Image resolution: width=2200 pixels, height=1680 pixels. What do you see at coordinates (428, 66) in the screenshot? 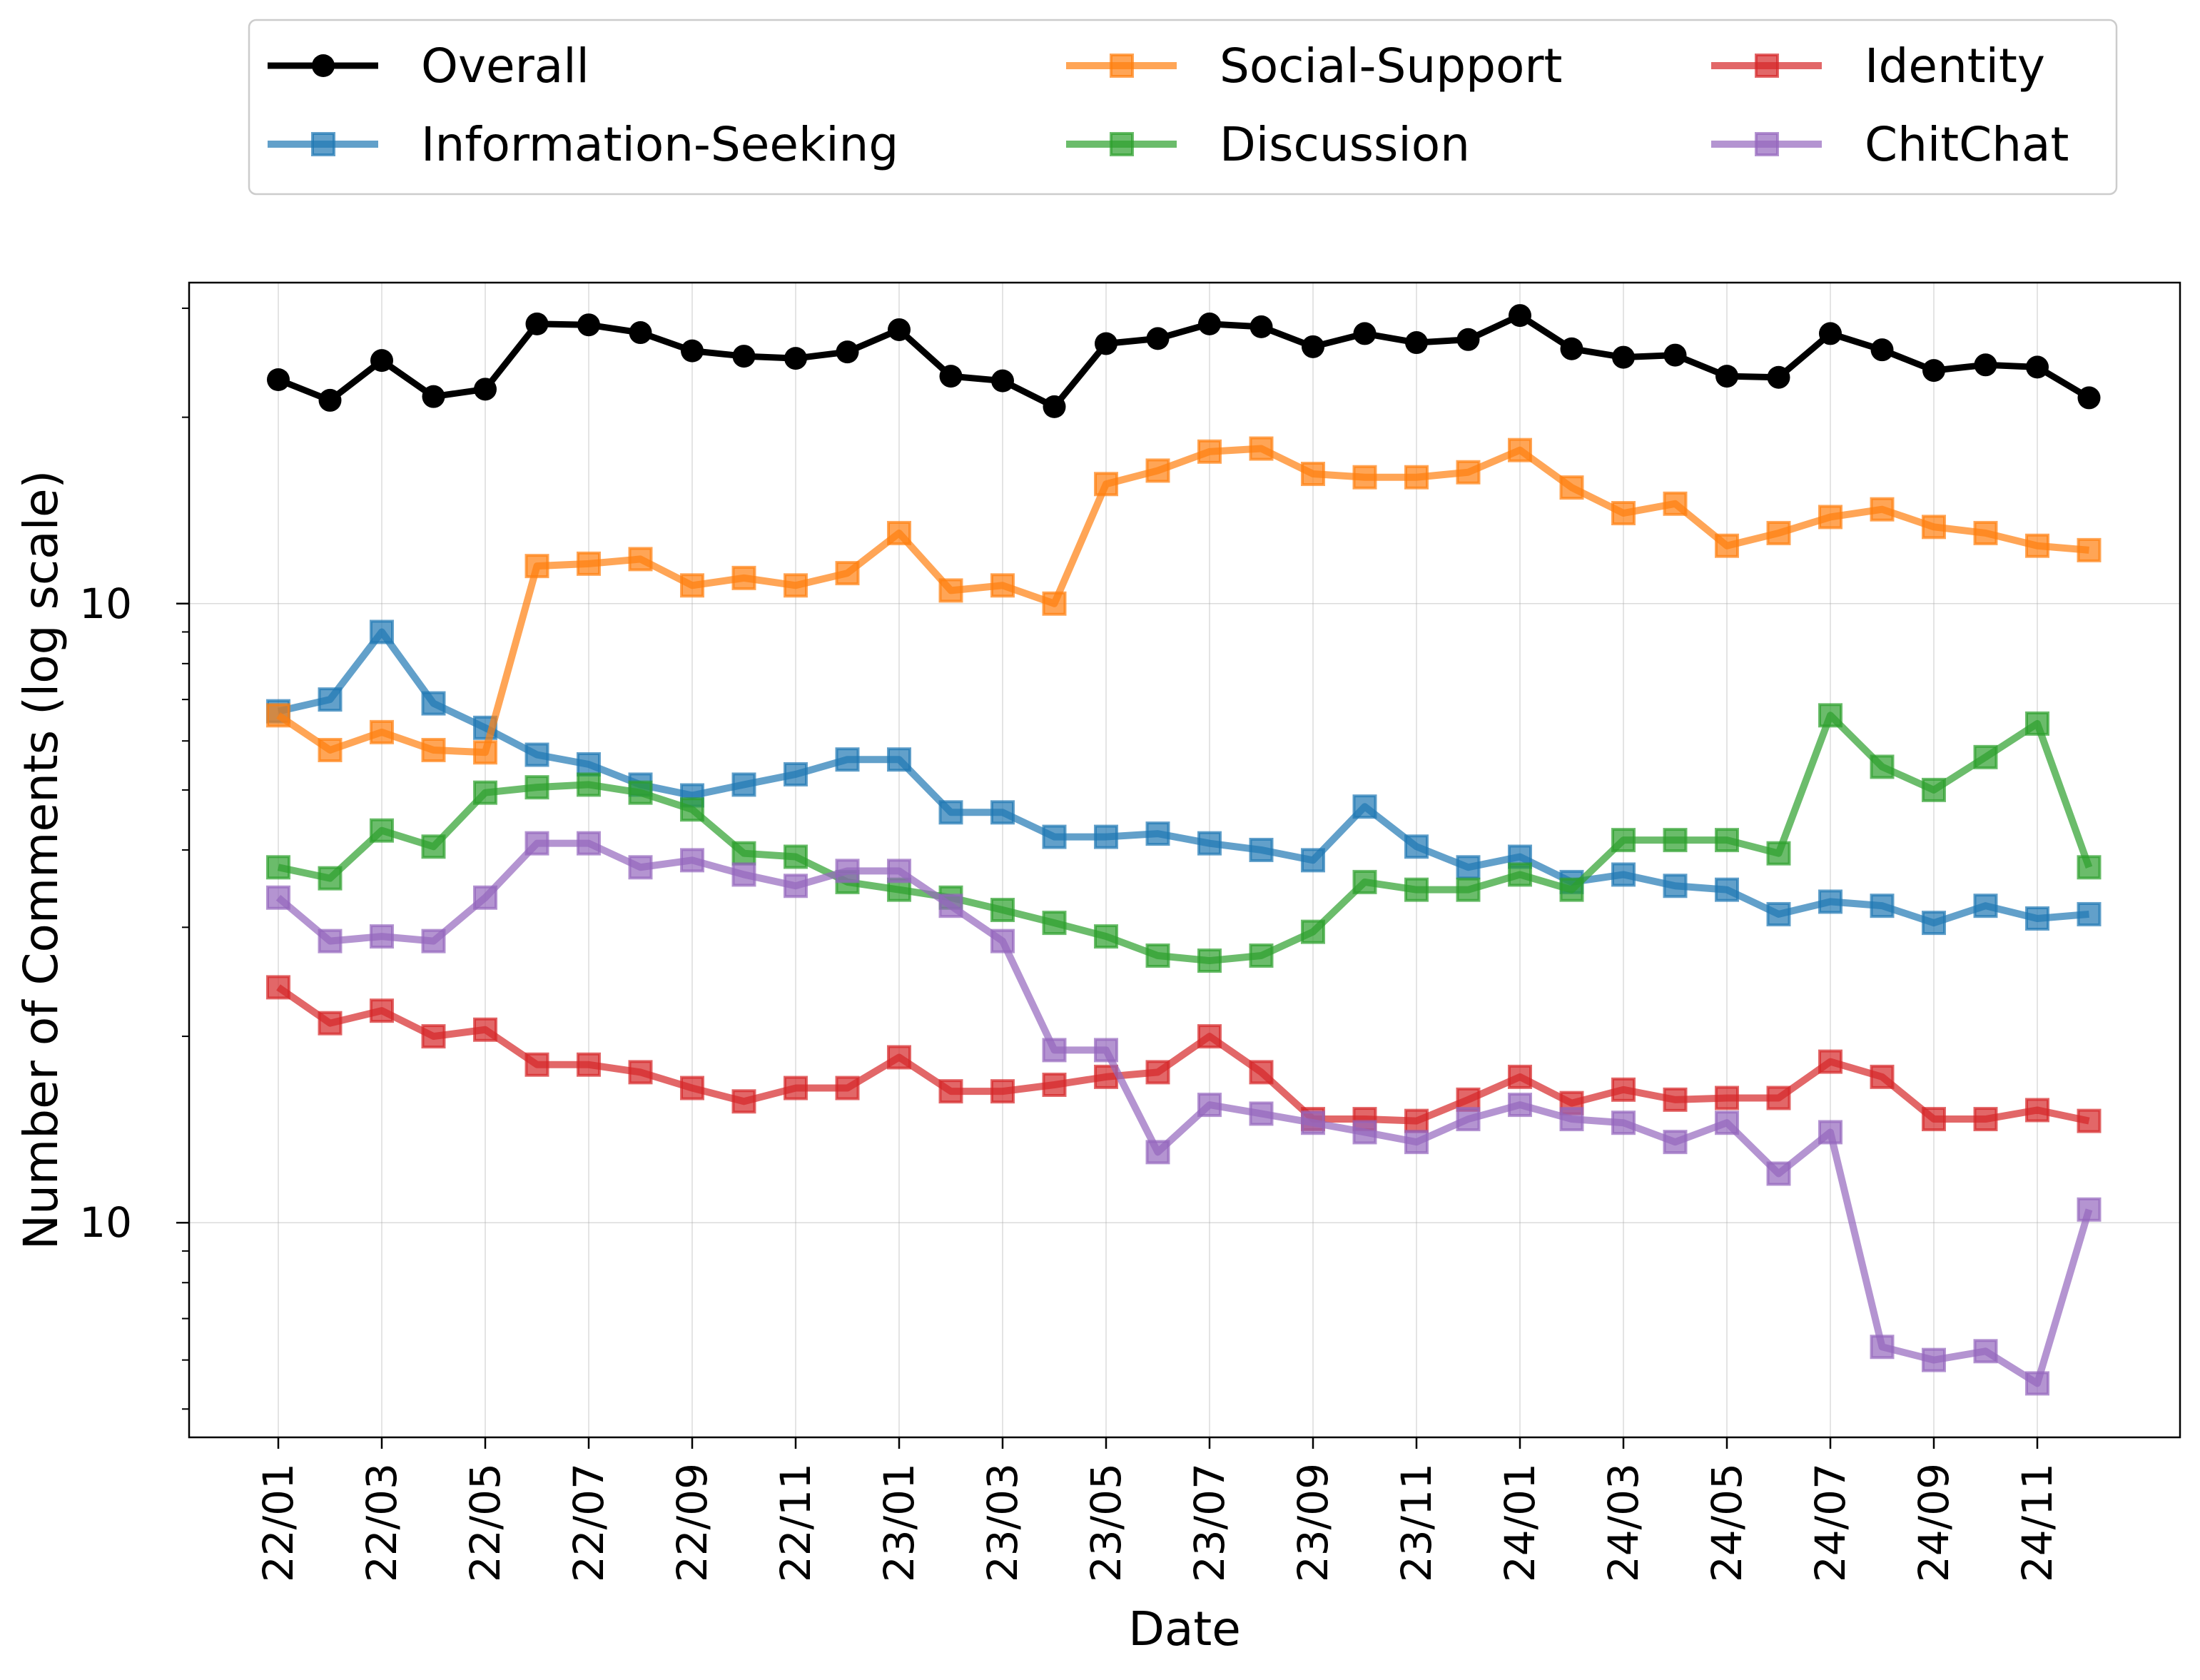
I see `legend-entry-overall: Overall` at bounding box center [428, 66].